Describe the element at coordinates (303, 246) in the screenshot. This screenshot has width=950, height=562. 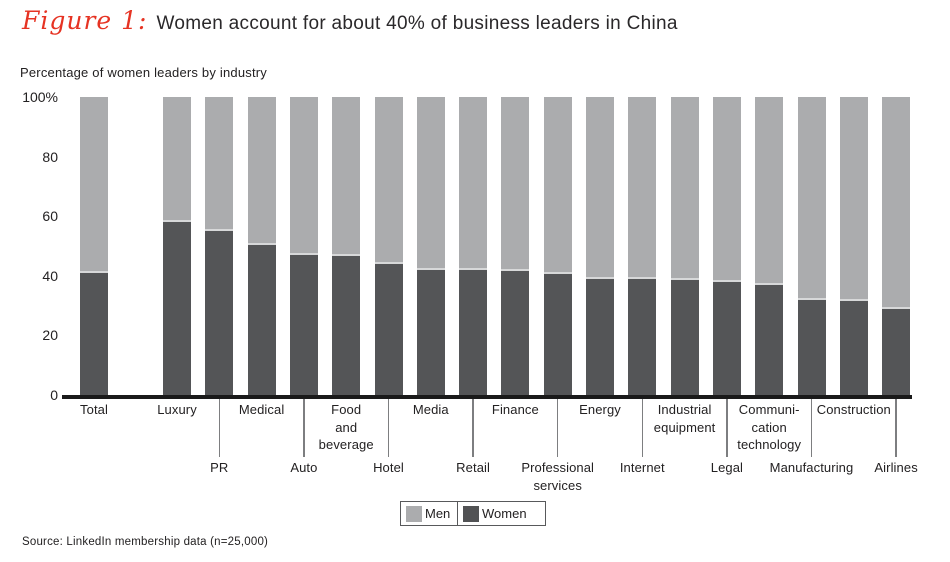
I see `bar-auto` at that location.